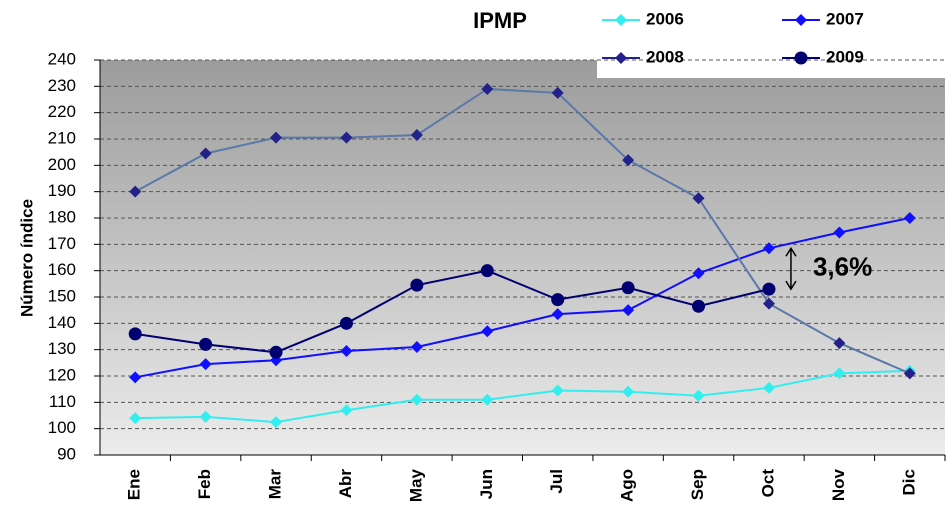 This screenshot has height=525, width=951. Describe the element at coordinates (62, 111) in the screenshot. I see `y-tick-label: 220` at that location.